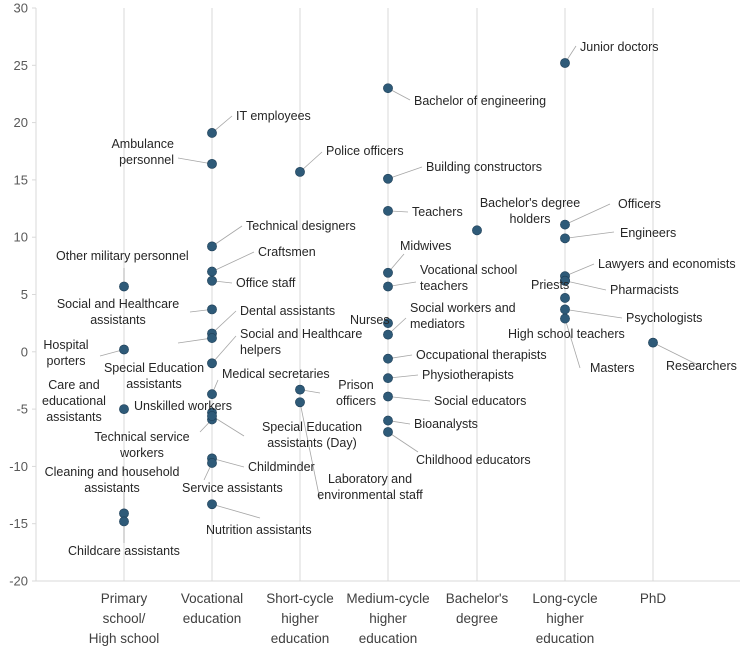 This screenshot has height=652, width=742. What do you see at coordinates (21, 122) in the screenshot?
I see `y-tick-label: 20` at bounding box center [21, 122].